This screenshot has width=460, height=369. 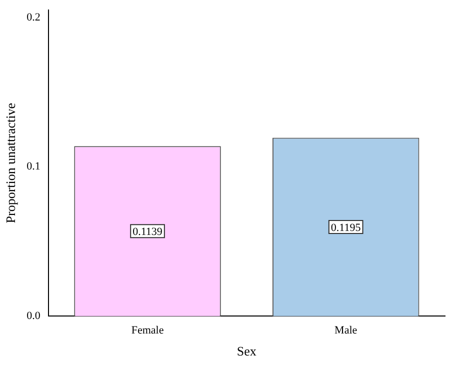 I want to click on y-tick-label: 0.0, so click(x=33, y=316).